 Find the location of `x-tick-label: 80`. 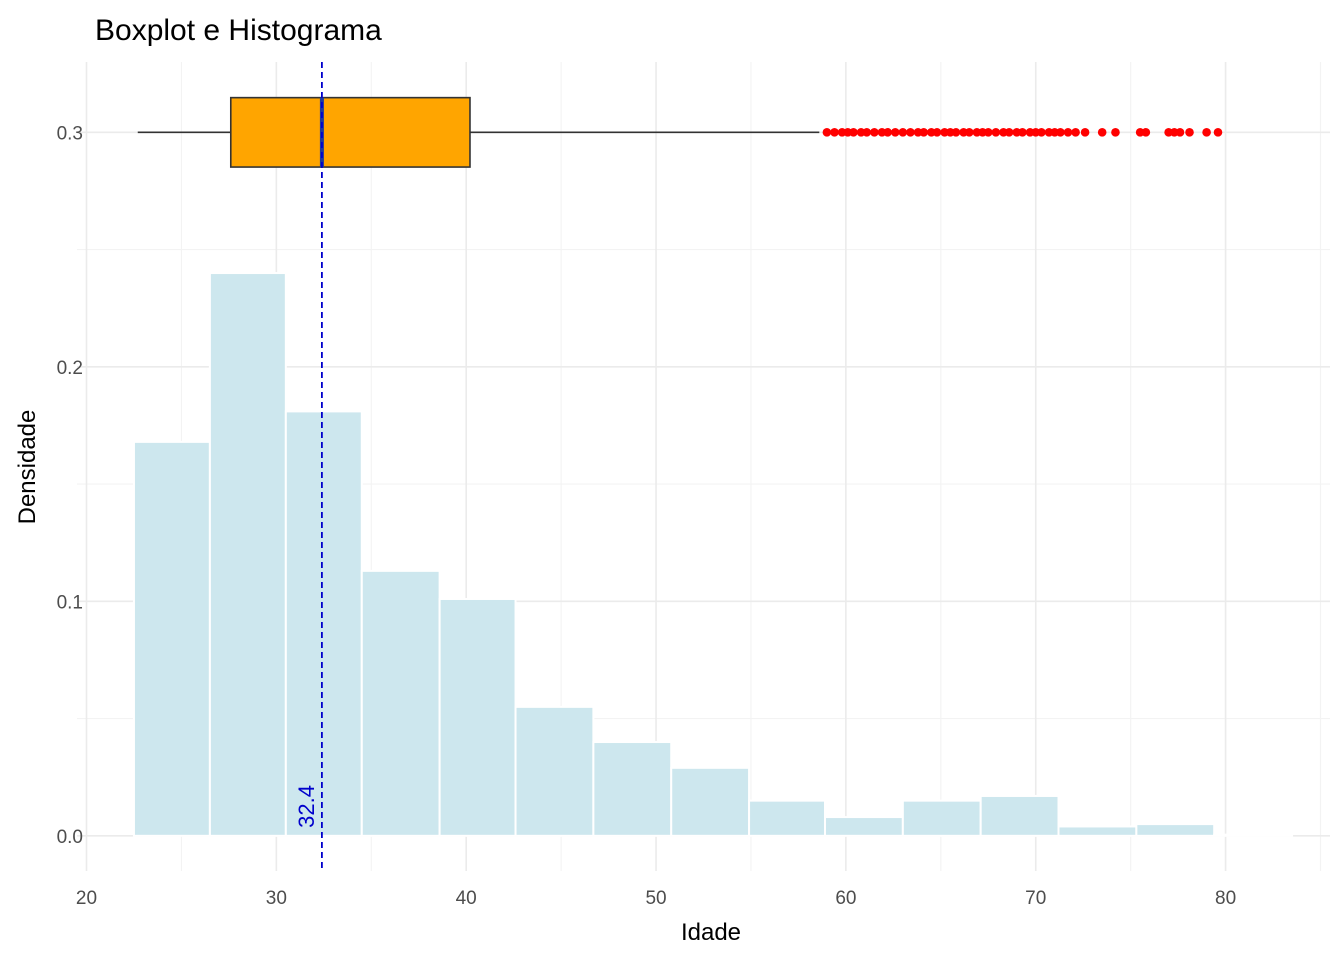

x-tick-label: 80 is located at coordinates (1225, 898).